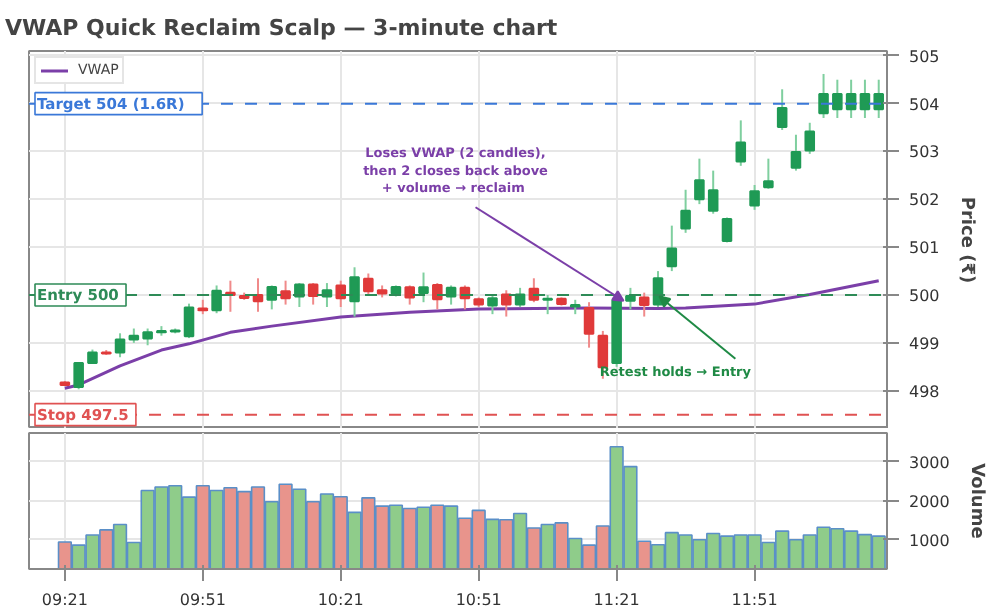  What do you see at coordinates (924, 343) in the screenshot?
I see `y-tick-label: 499` at bounding box center [924, 343].